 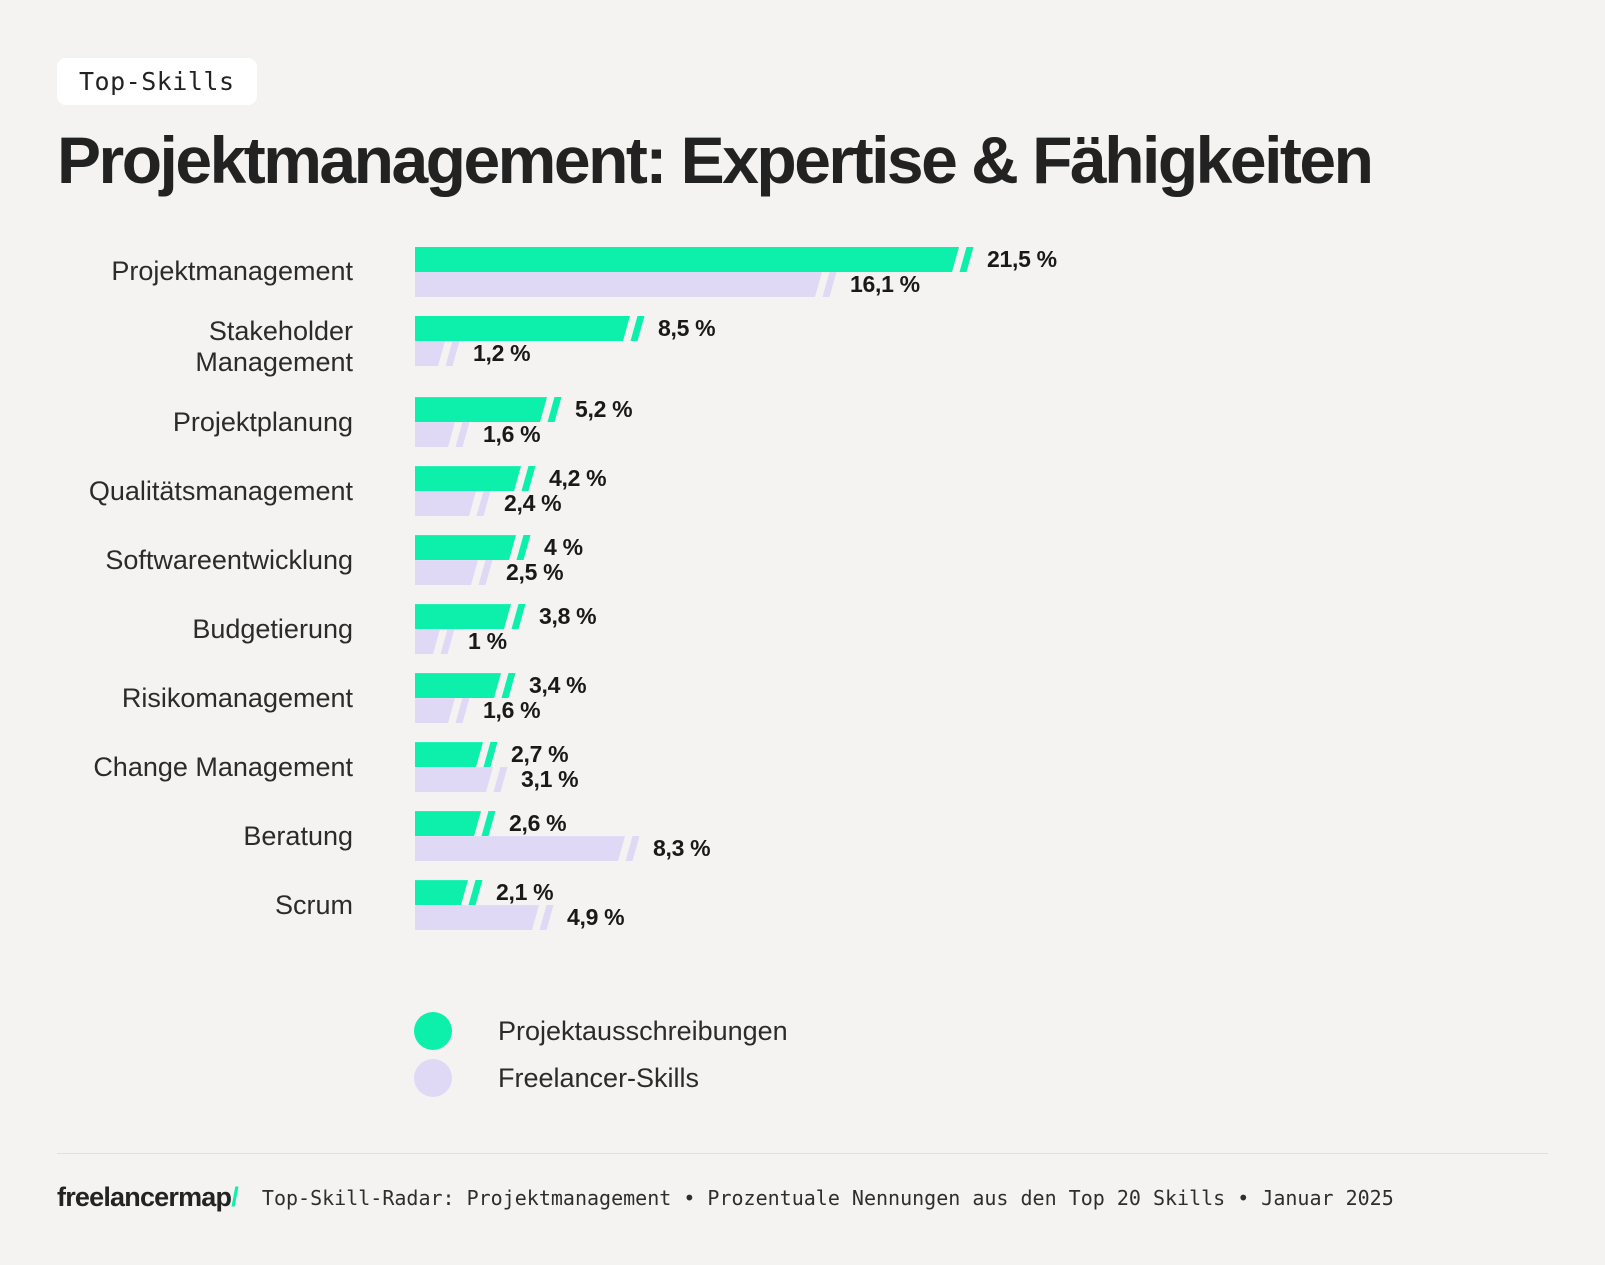 I want to click on chart-row: Projektmanagement 21,5 % 16,1 %, so click(x=802, y=271).